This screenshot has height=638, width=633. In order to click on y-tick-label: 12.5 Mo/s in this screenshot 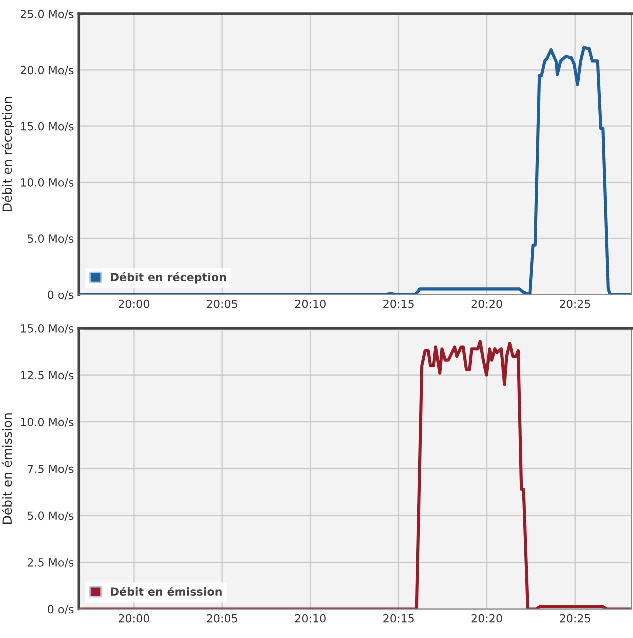, I will do `click(47, 376)`.